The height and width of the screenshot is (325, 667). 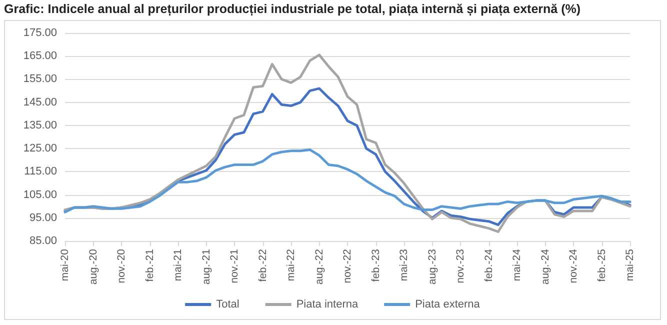 What do you see at coordinates (40, 33) in the screenshot?
I see `y-tick-label: 175.00` at bounding box center [40, 33].